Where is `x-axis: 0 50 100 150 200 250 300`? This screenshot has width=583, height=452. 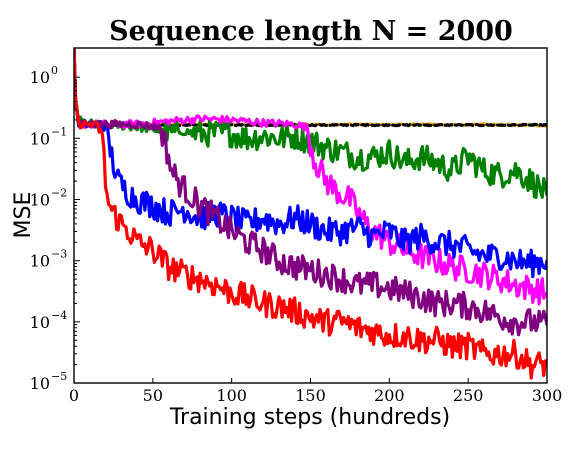 x-axis: 0 50 100 150 200 250 300 is located at coordinates (315, 391).